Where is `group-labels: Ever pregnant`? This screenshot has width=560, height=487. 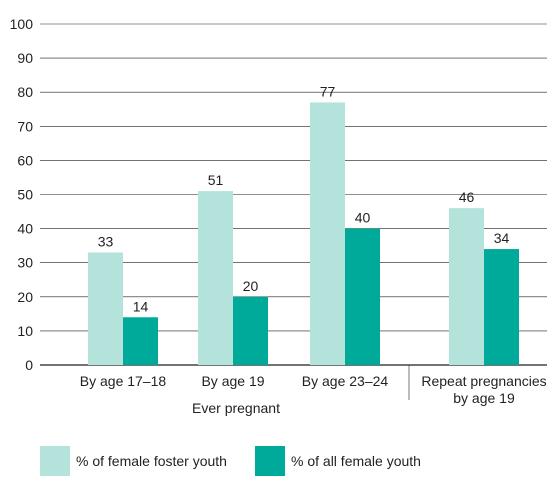 group-labels: Ever pregnant is located at coordinates (236, 408).